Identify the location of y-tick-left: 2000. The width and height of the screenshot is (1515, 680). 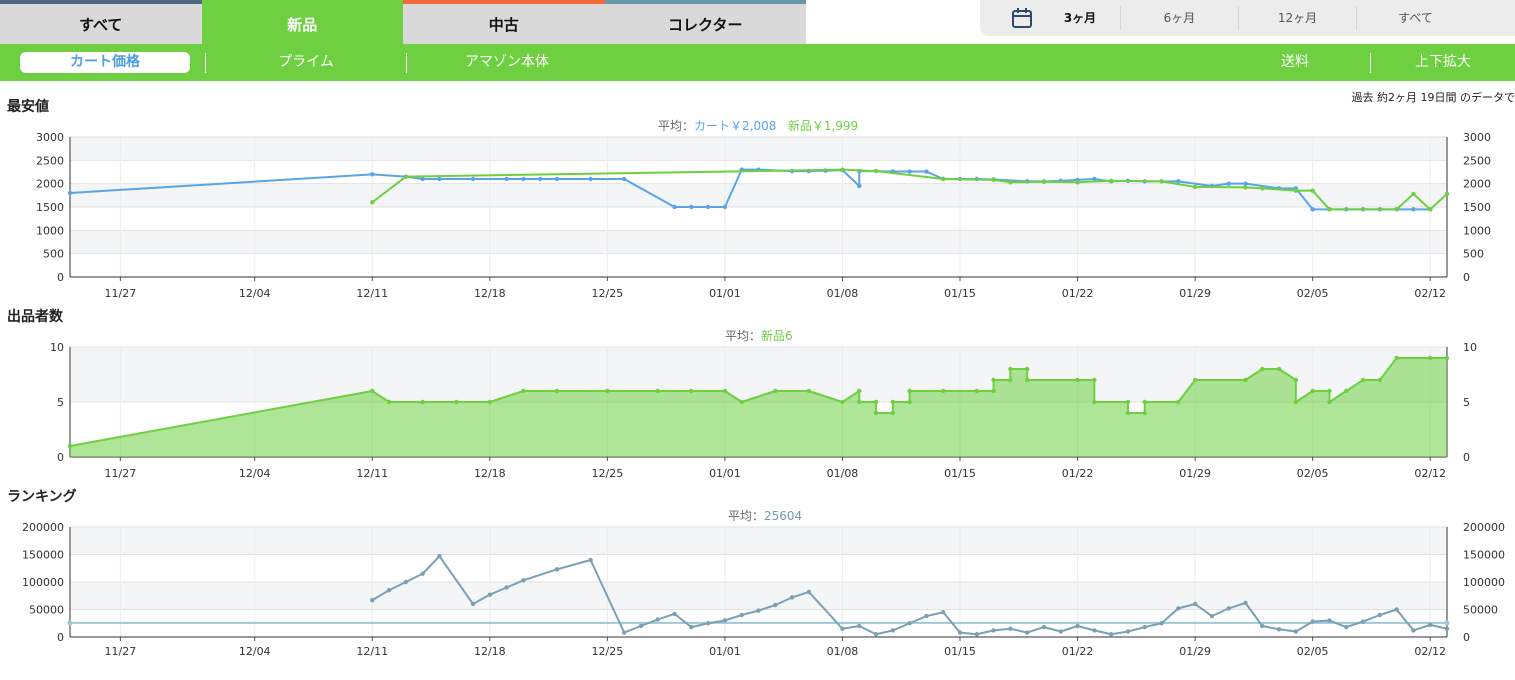
(50, 184).